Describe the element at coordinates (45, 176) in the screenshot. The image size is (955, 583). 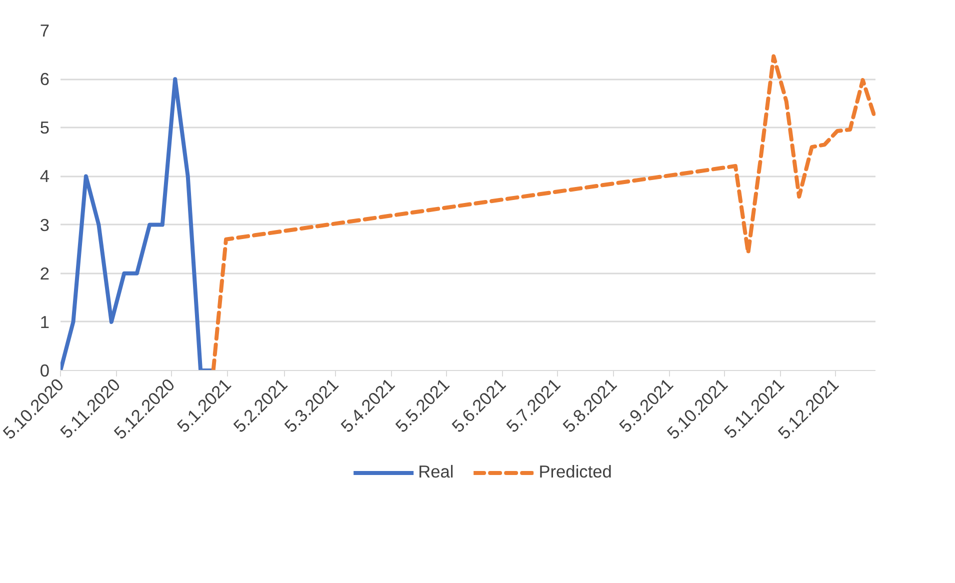
I see `y-tick-label: 4` at that location.